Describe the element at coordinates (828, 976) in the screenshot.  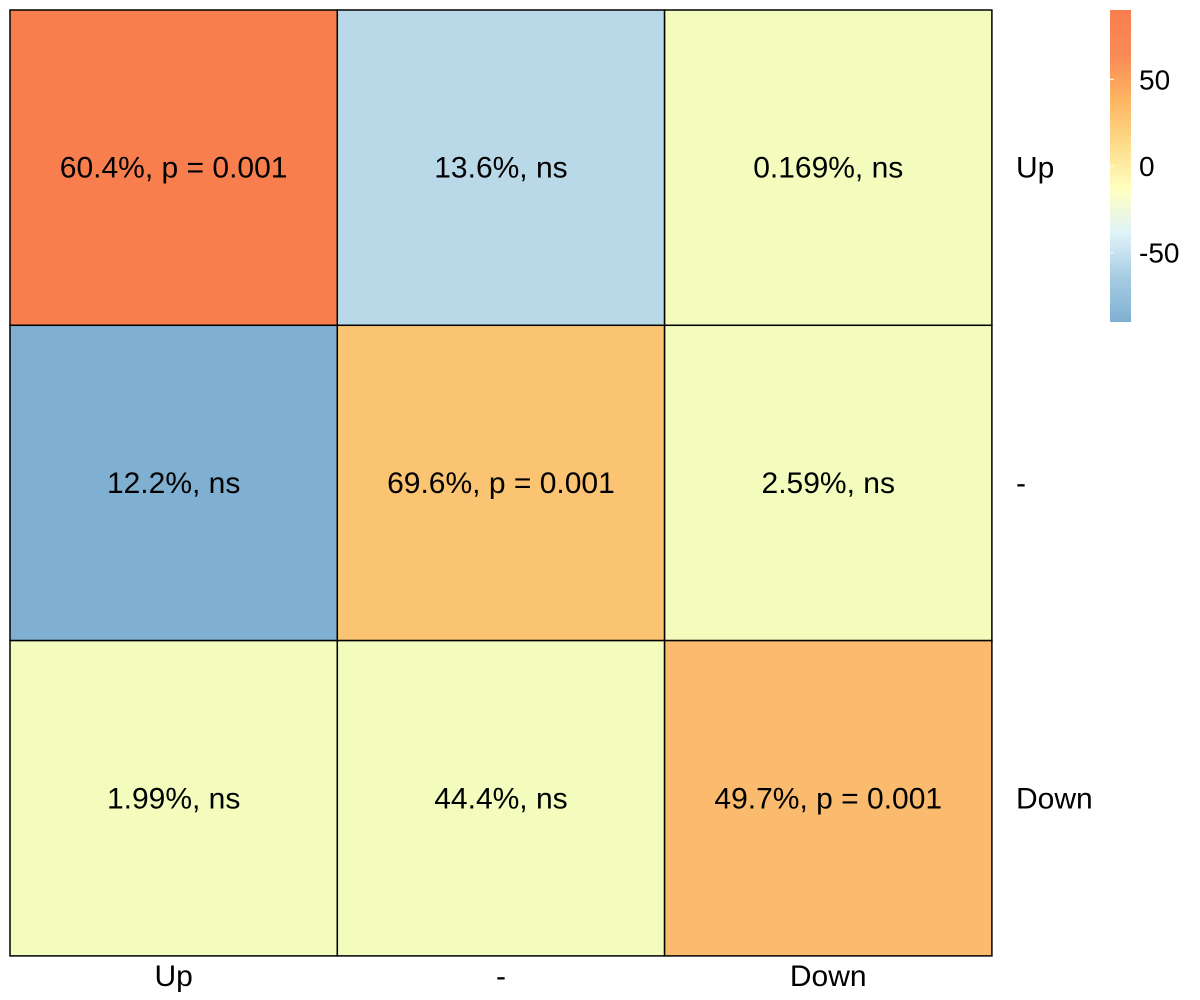
I see `column-label-2: Down` at that location.